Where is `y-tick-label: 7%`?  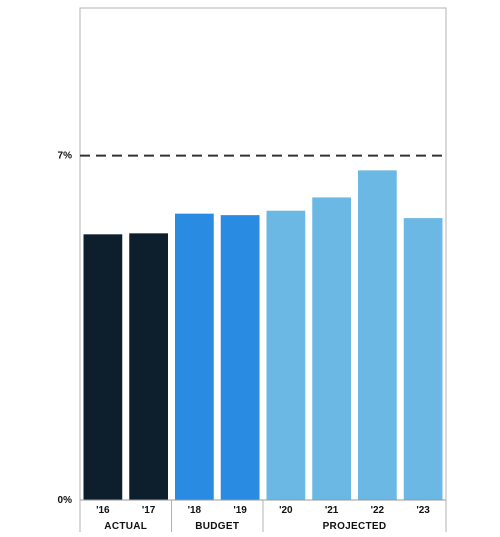
y-tick-label: 7% is located at coordinates (65, 156).